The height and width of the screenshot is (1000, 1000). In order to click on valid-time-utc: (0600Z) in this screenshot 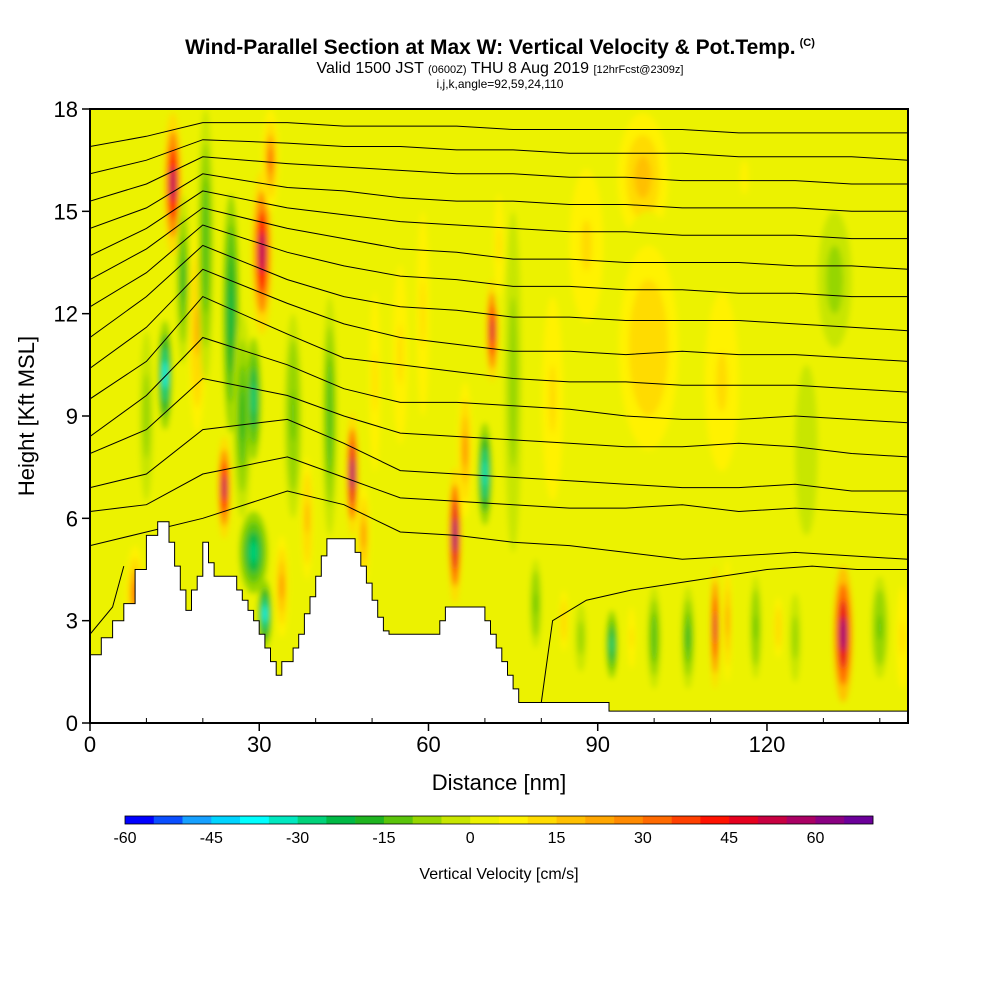, I will do `click(447, 70)`.